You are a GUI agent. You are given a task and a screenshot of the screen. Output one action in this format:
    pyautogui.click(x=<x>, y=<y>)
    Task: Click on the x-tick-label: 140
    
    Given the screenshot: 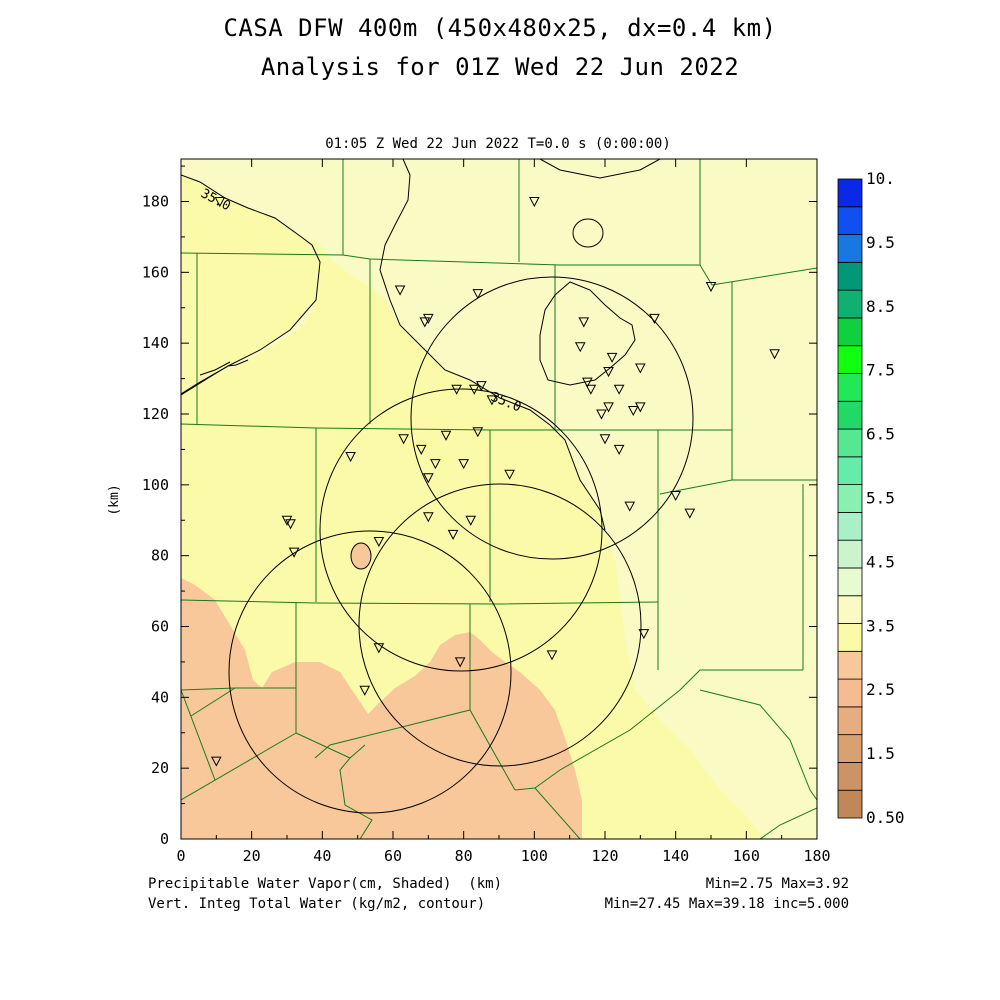 What is the action you would take?
    pyautogui.click(x=675, y=856)
    